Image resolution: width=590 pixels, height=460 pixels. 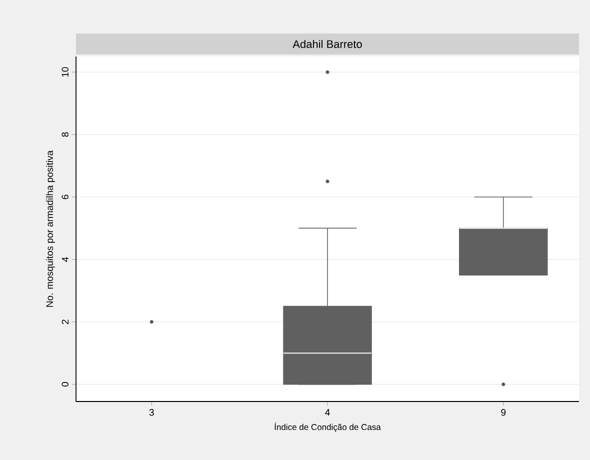 I want to click on y-tick-label: 10, so click(x=65, y=72).